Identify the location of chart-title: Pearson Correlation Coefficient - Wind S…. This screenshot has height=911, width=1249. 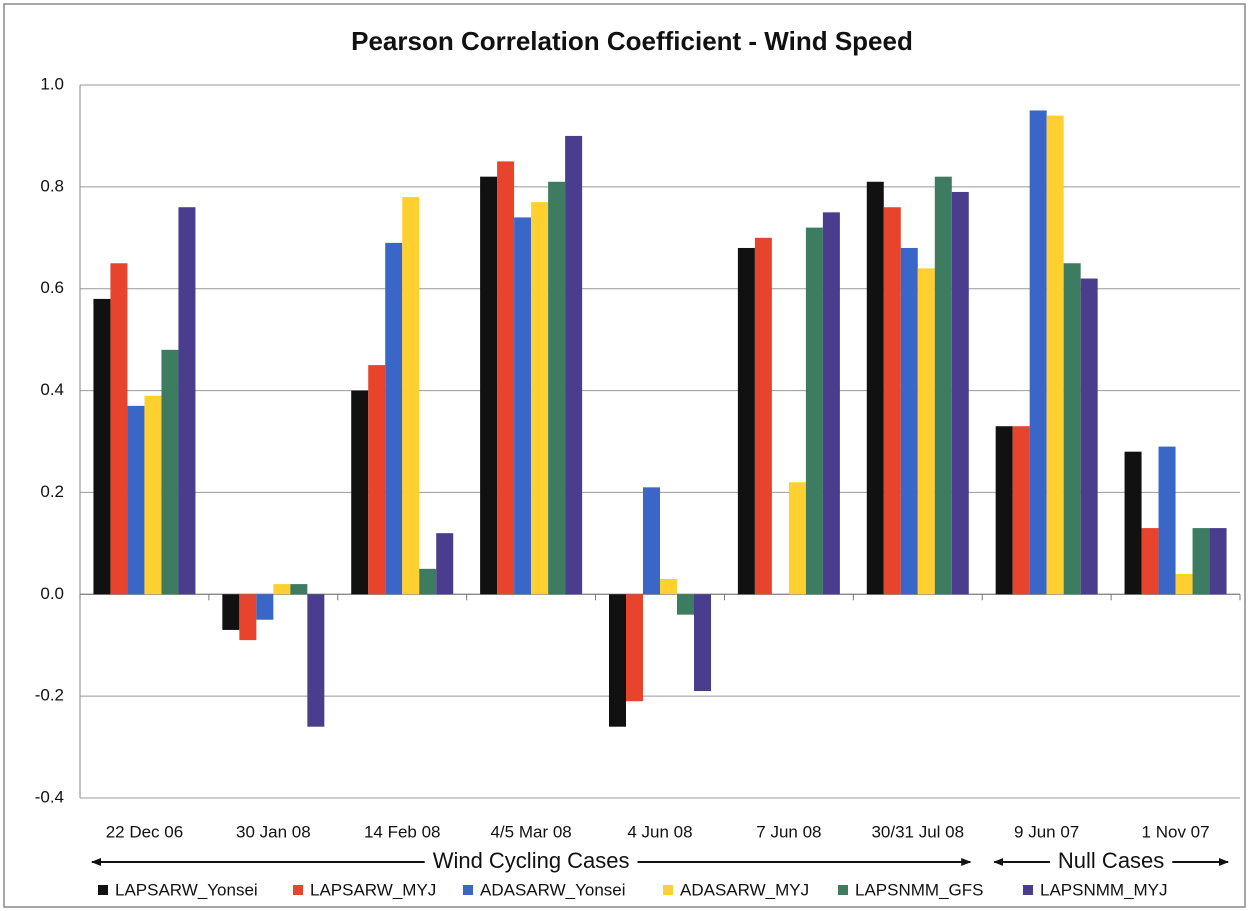
(632, 41).